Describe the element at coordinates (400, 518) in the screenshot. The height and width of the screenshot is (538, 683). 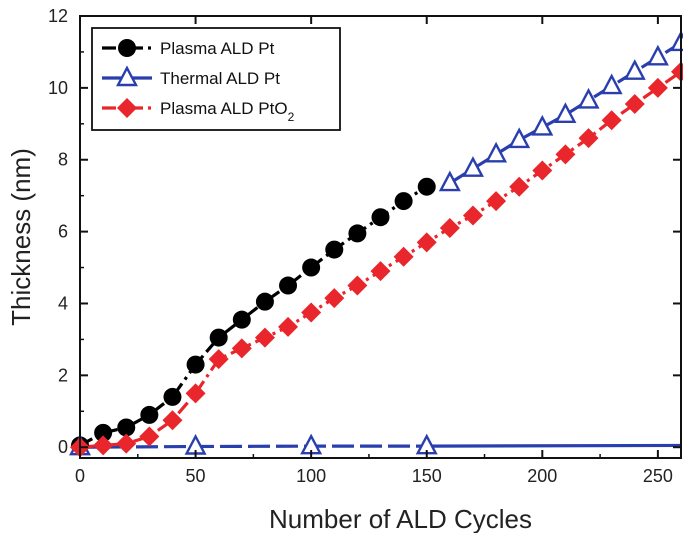
I see `x-axis-title: Number of ALD Cycles` at that location.